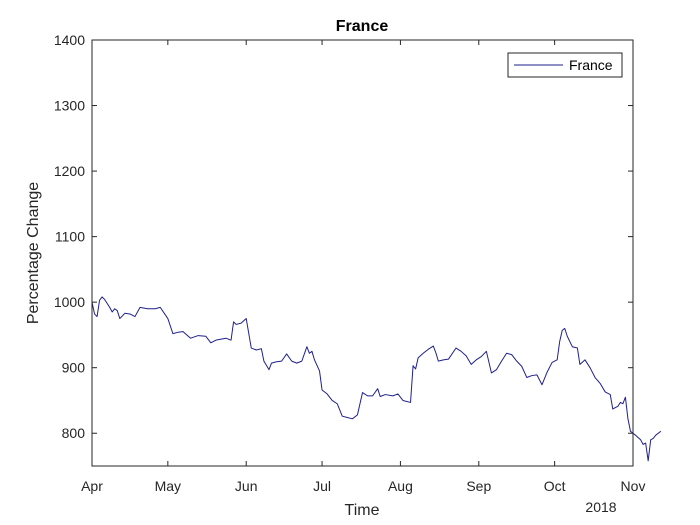 Image resolution: width=700 pixels, height=525 pixels. Describe the element at coordinates (362, 510) in the screenshot. I see `x-axis-title: Time` at that location.